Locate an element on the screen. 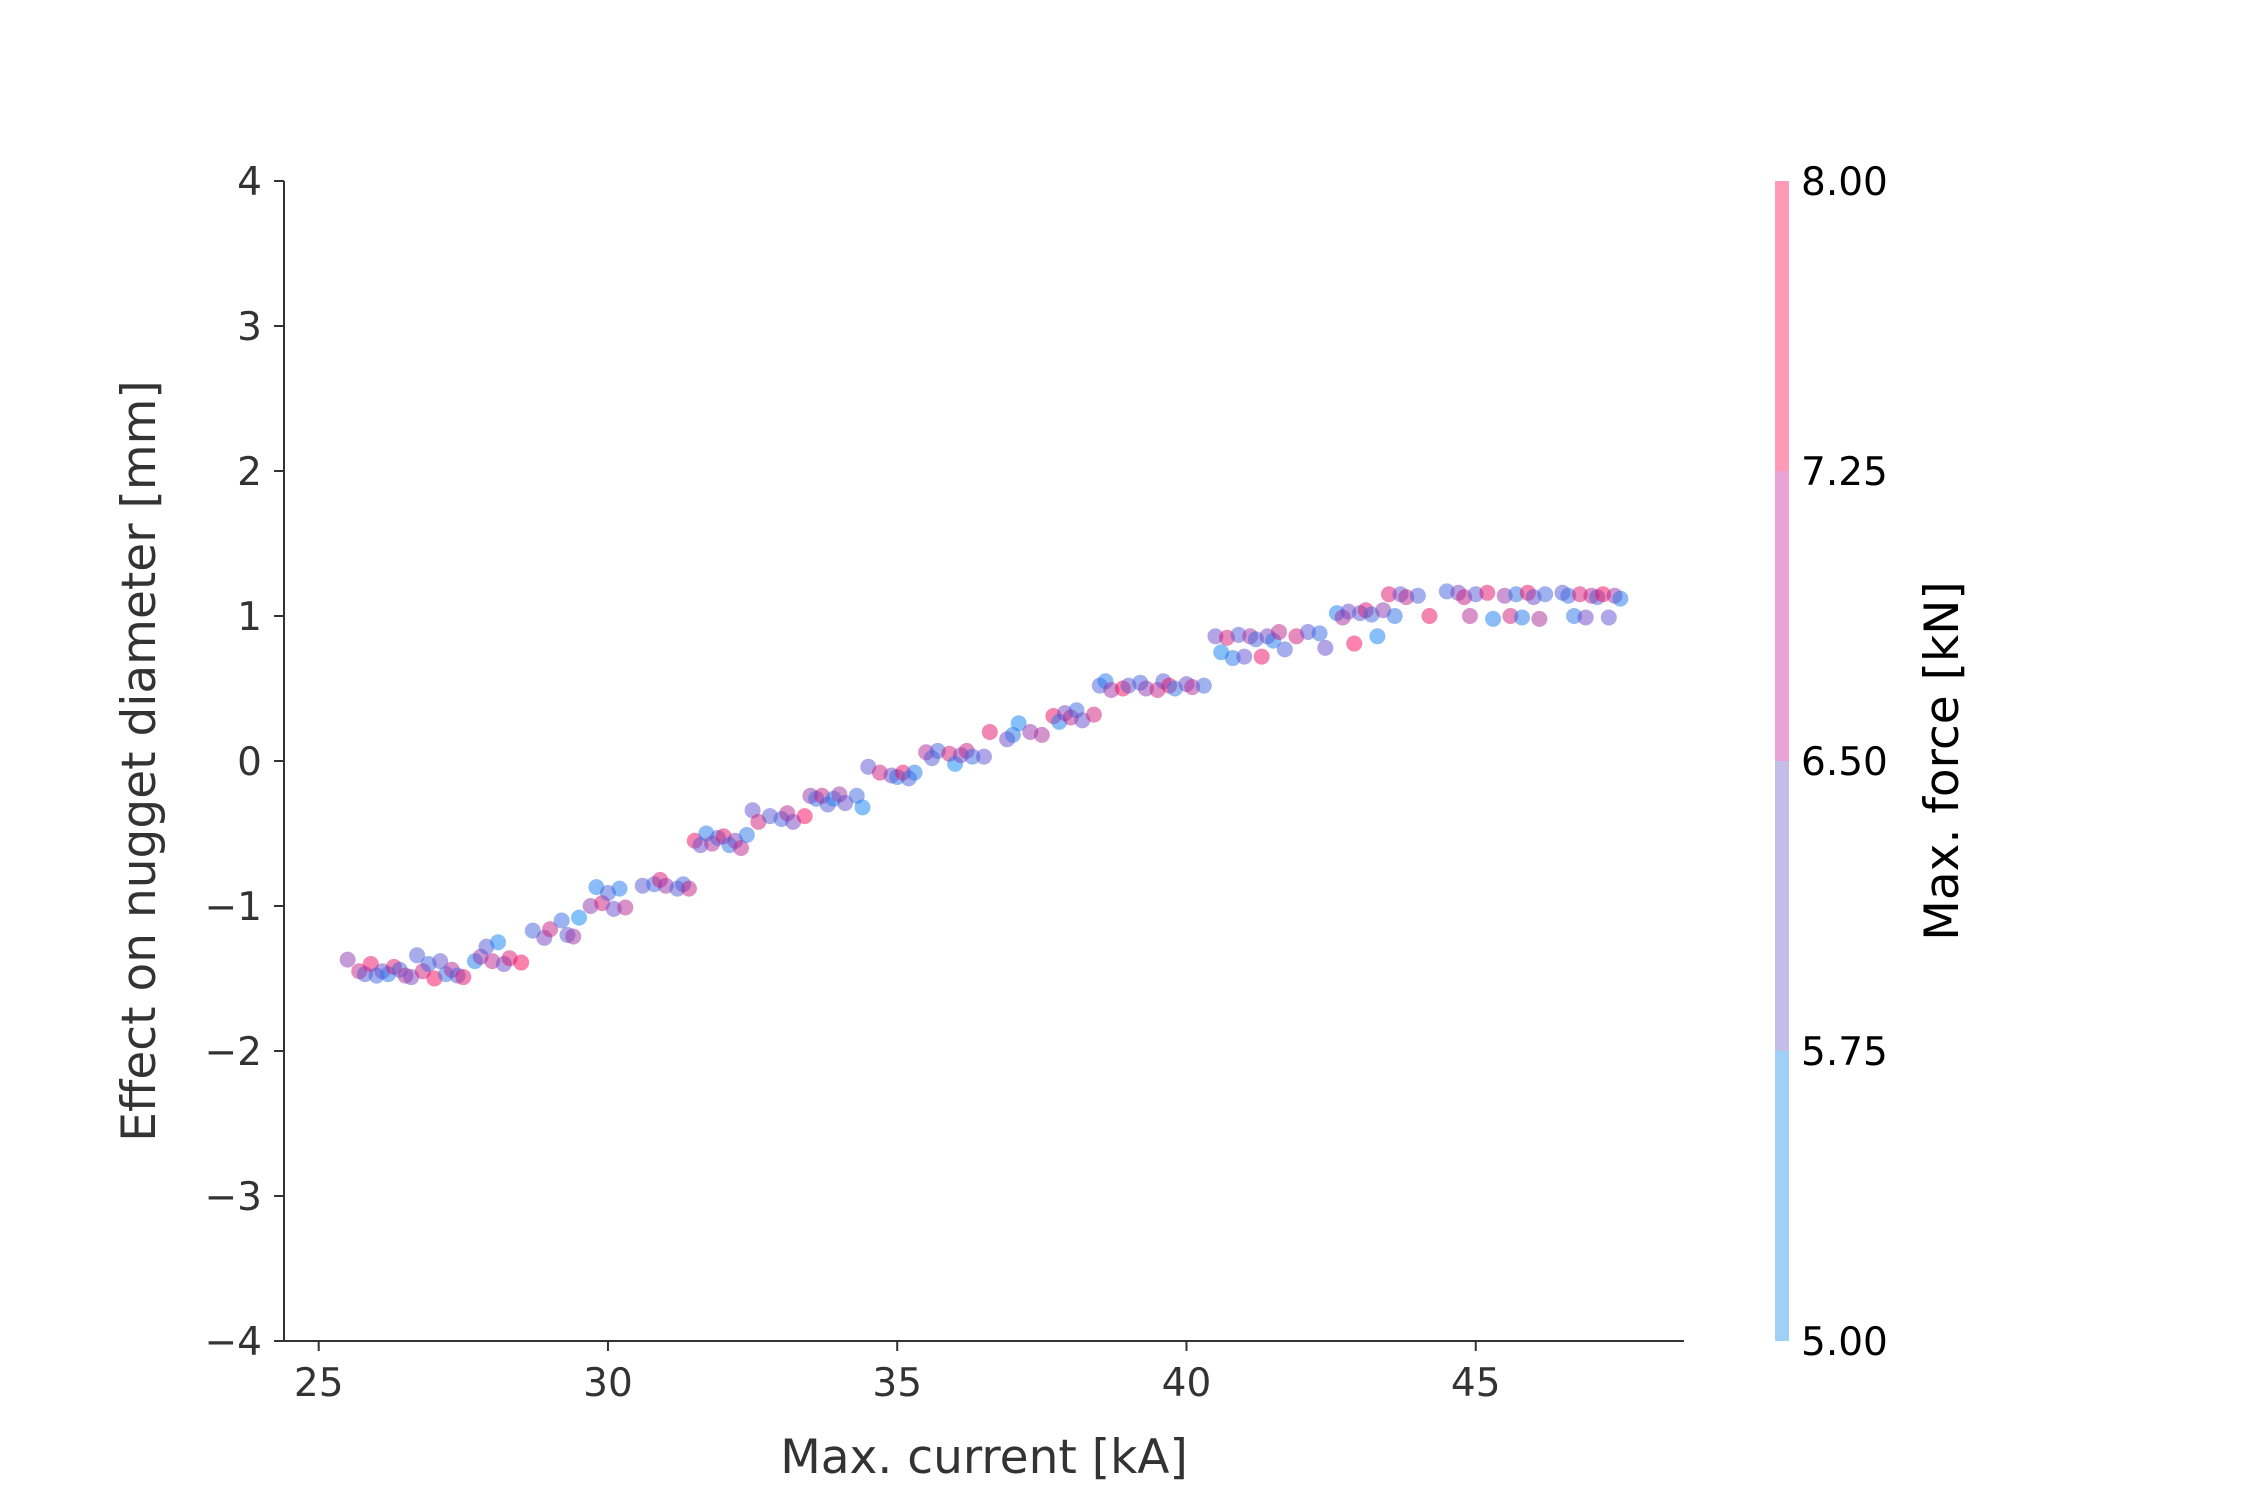 The height and width of the screenshot is (1500, 2250). y-tick-label: −3 is located at coordinates (234, 1197).